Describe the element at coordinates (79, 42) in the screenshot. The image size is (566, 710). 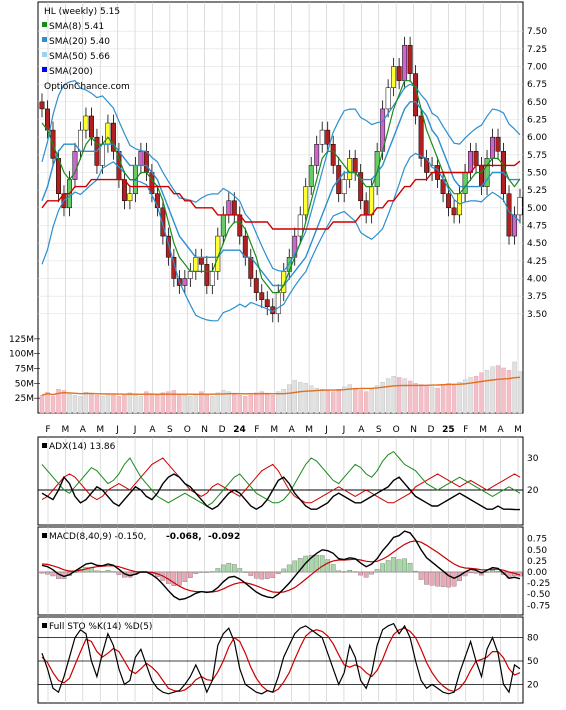
I see `legend-label: SMA(20) 5.40` at that location.